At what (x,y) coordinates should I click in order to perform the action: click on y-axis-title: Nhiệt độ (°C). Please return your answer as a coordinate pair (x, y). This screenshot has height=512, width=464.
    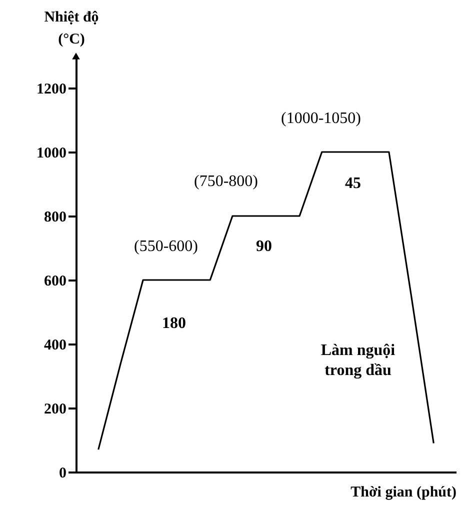
    Looking at the image, I should click on (71, 29).